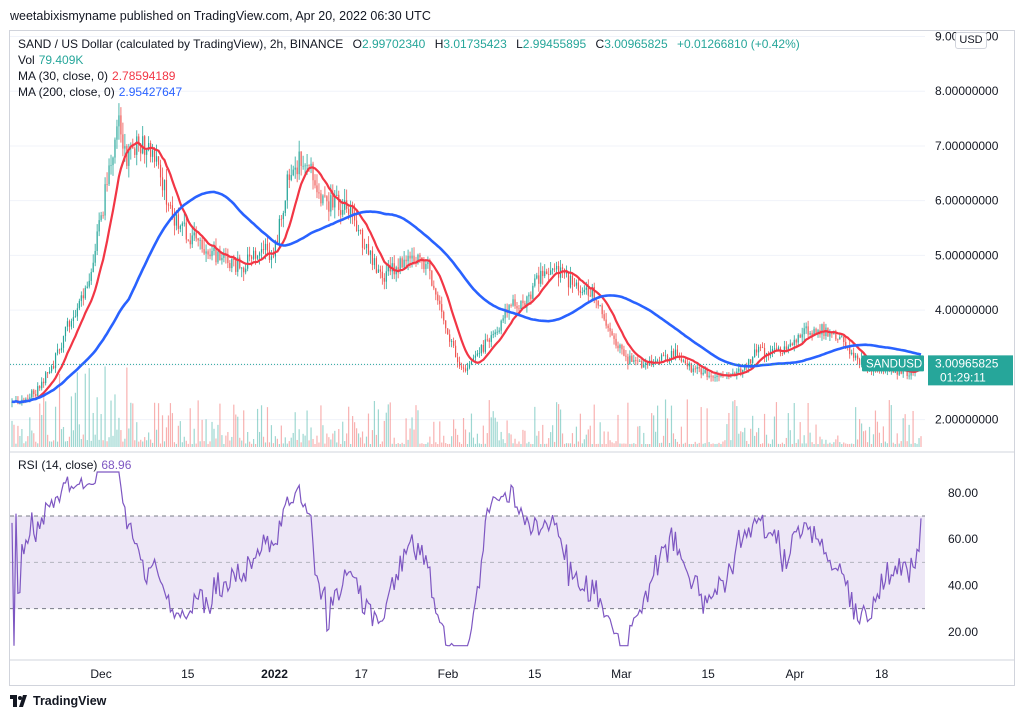 The height and width of the screenshot is (718, 1024). Describe the element at coordinates (535, 674) in the screenshot. I see `time-tick-label: 15` at that location.